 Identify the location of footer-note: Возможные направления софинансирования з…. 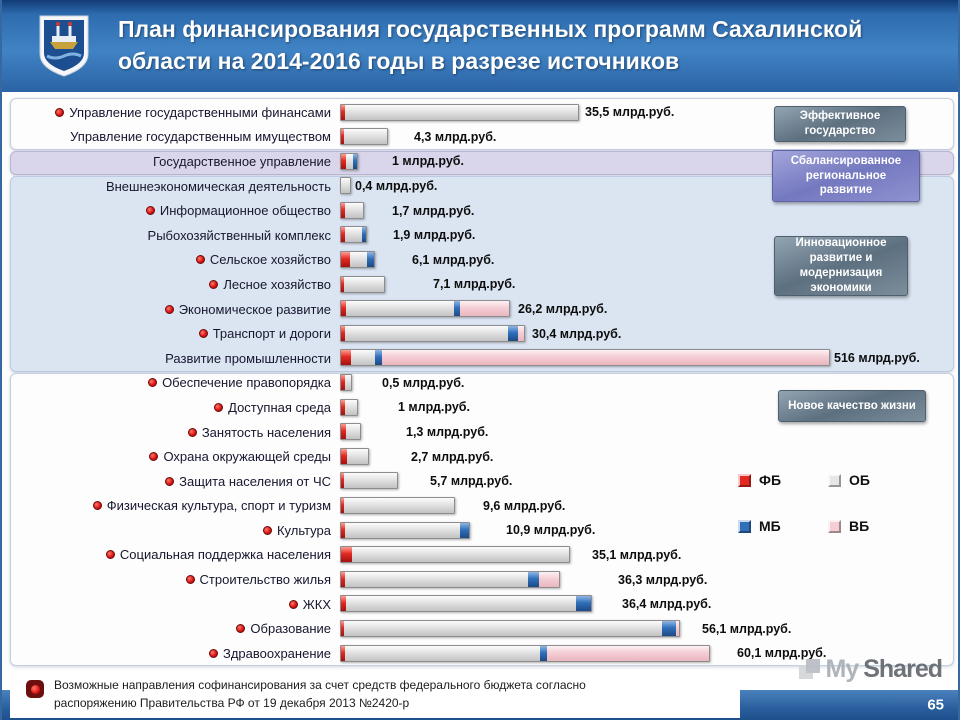
(375, 694).